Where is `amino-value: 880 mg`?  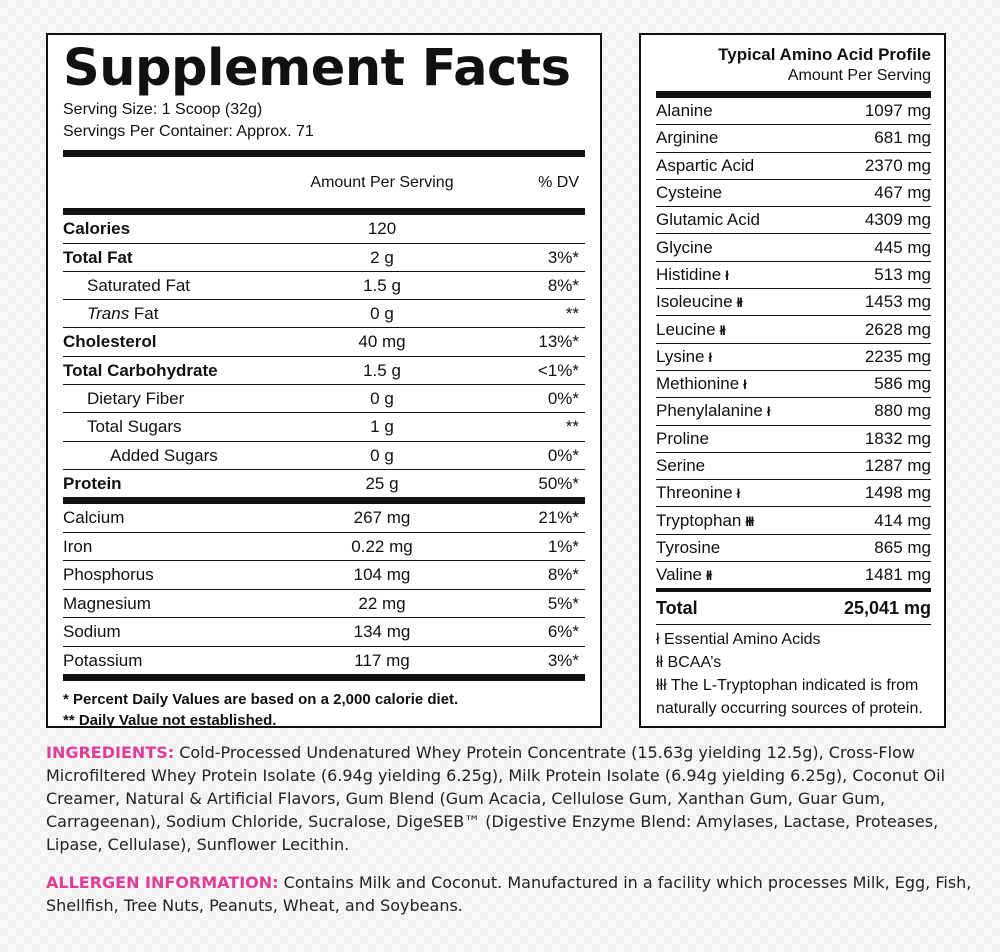 amino-value: 880 mg is located at coordinates (902, 411).